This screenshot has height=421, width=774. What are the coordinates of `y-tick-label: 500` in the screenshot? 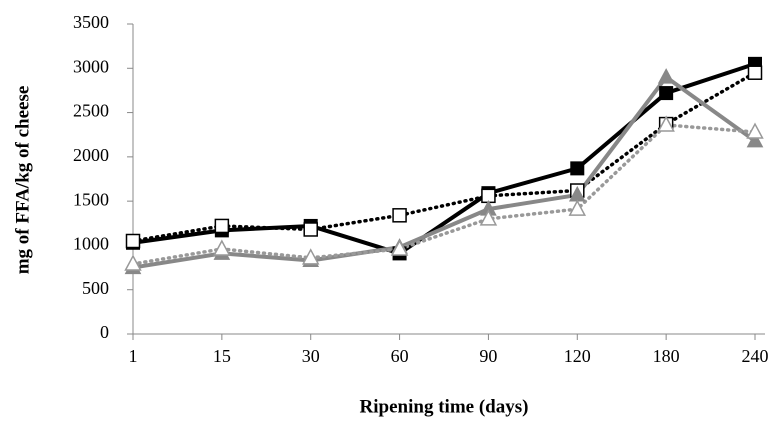 It's located at (95, 288).